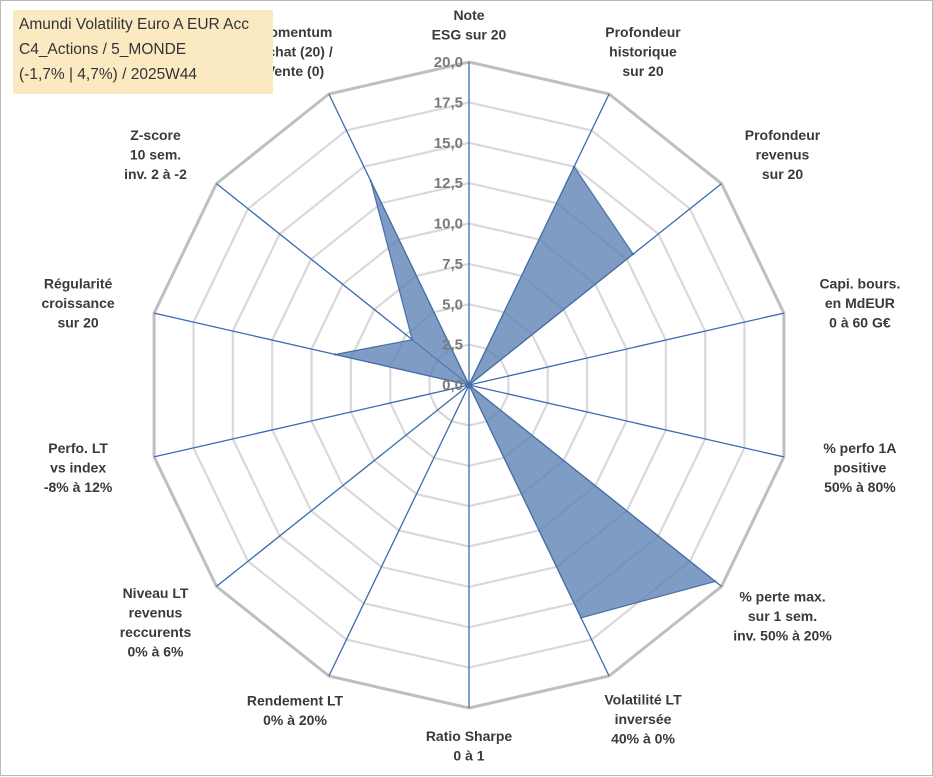  I want to click on axis-label-line: inversée, so click(643, 719).